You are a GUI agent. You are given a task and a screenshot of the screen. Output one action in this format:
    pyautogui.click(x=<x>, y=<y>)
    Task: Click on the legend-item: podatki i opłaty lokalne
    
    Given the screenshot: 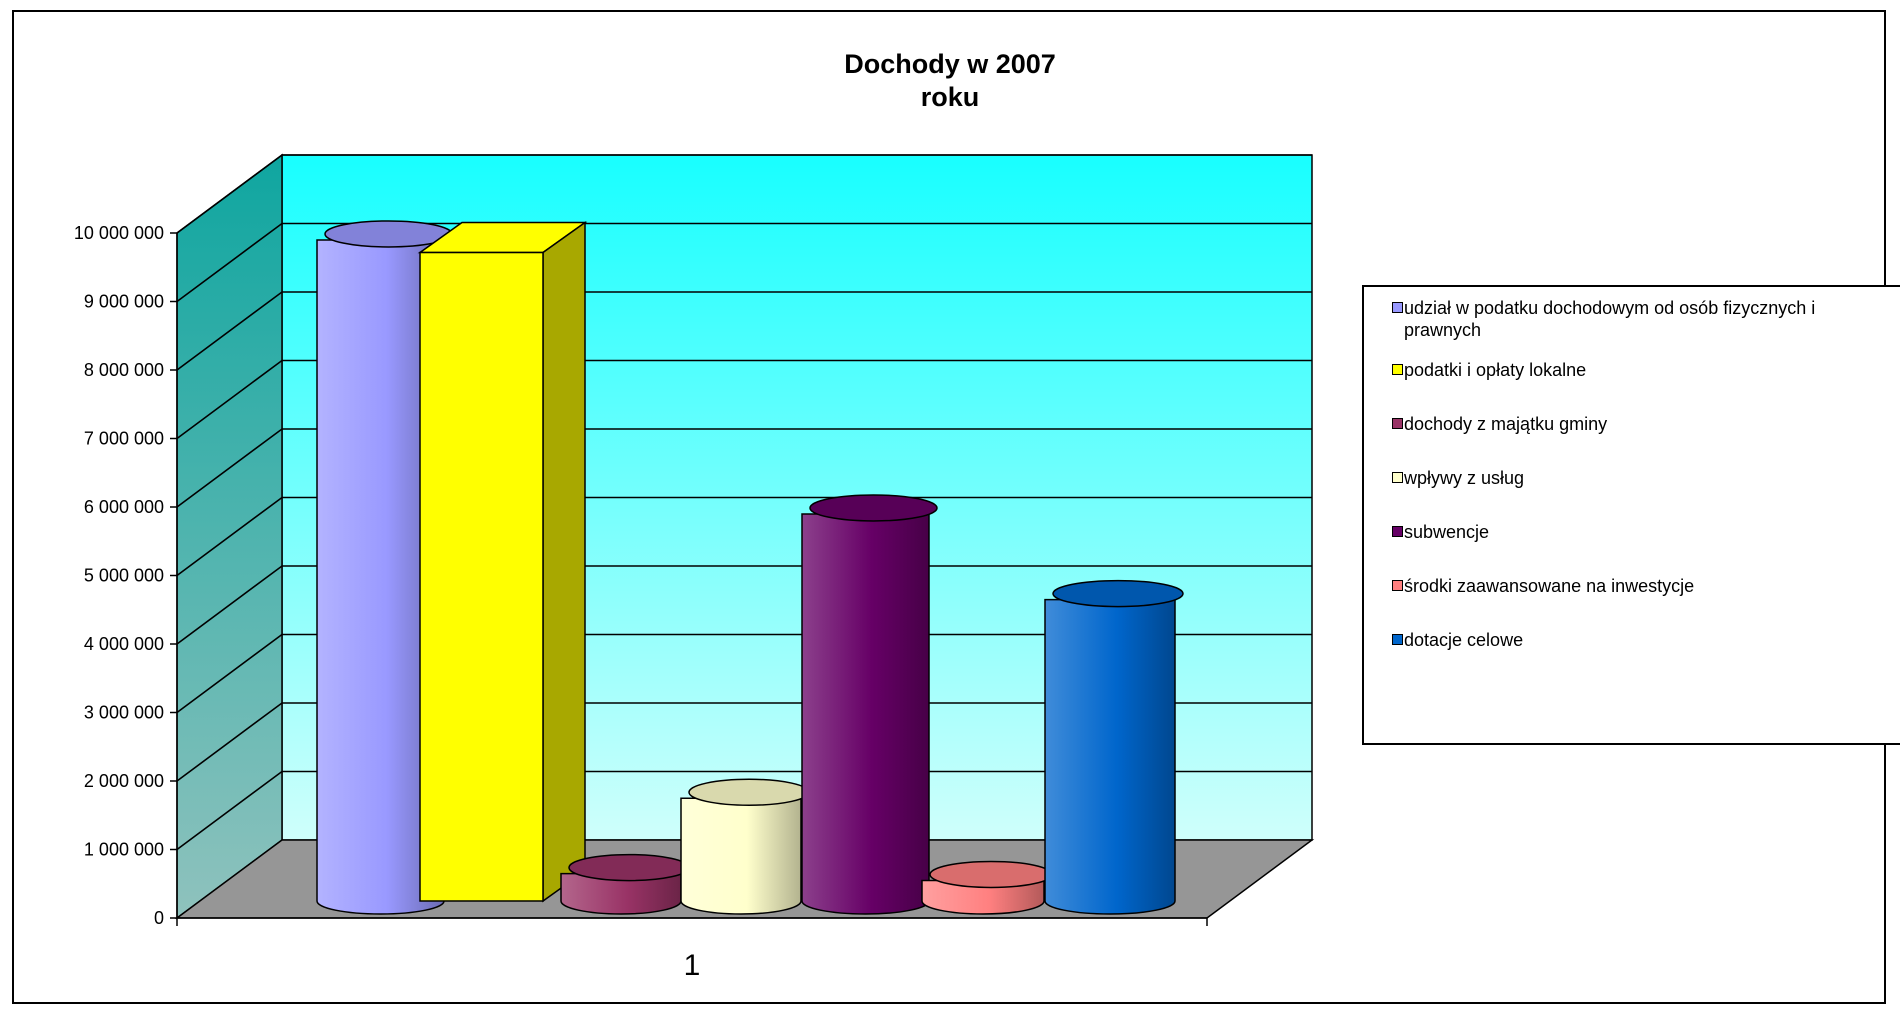 What is the action you would take?
    pyautogui.click(x=1638, y=370)
    